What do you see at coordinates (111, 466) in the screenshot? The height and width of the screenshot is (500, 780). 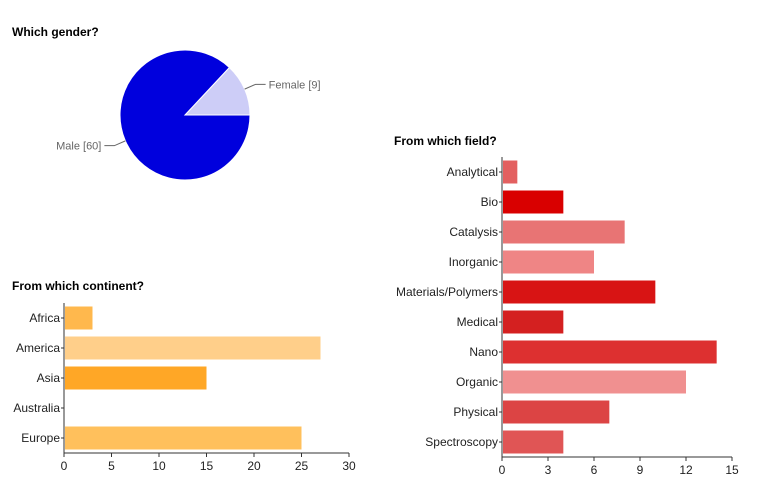 I see `x-tick-label: 5` at bounding box center [111, 466].